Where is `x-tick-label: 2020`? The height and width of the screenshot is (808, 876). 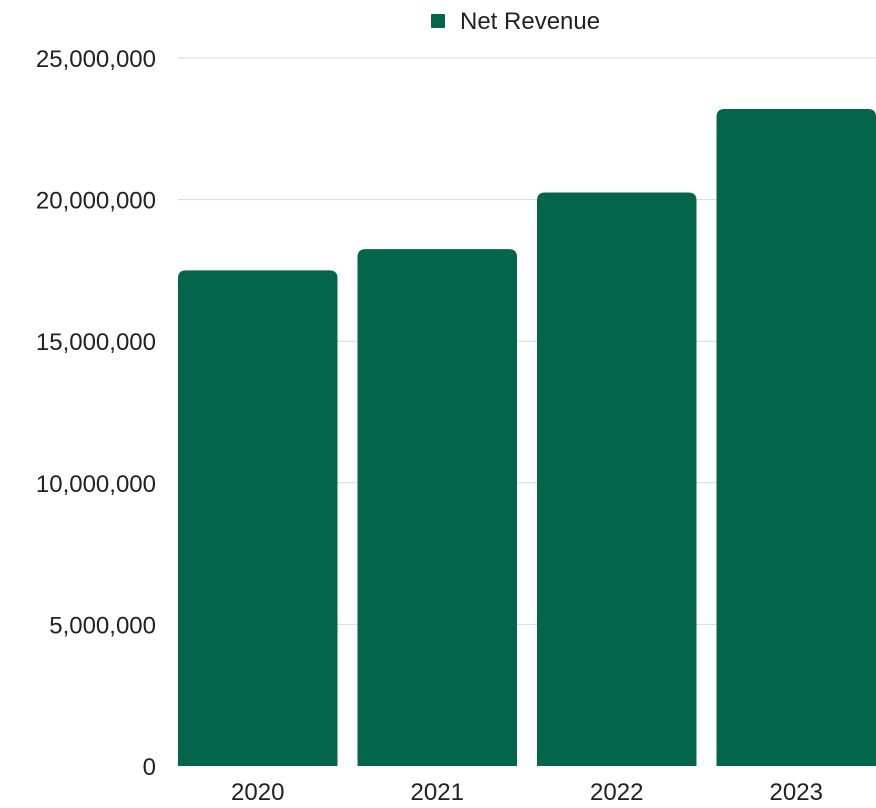
x-tick-label: 2020 is located at coordinates (257, 792).